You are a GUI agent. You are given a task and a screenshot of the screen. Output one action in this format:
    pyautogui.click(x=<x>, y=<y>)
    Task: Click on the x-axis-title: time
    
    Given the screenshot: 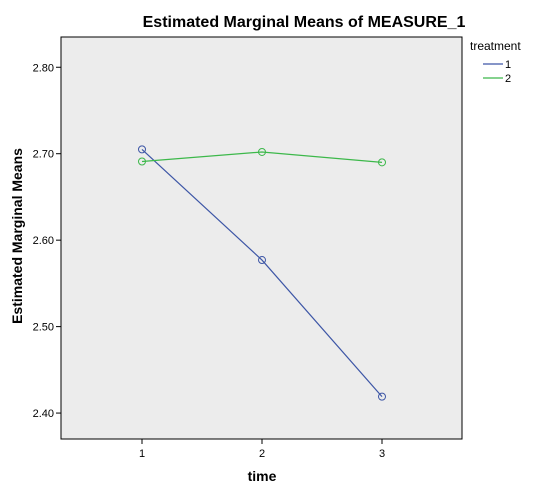 What is the action you would take?
    pyautogui.click(x=262, y=476)
    